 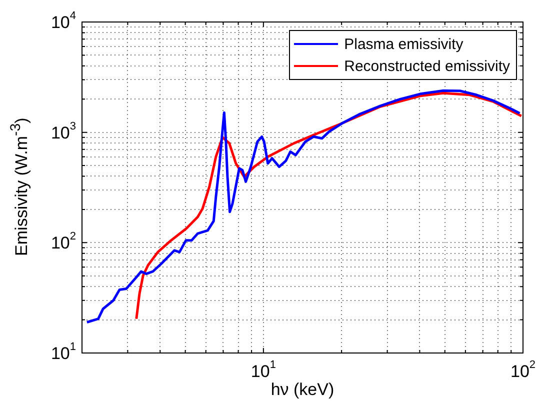 I want to click on legend-label: Reconstructed emissivity, so click(x=427, y=66).